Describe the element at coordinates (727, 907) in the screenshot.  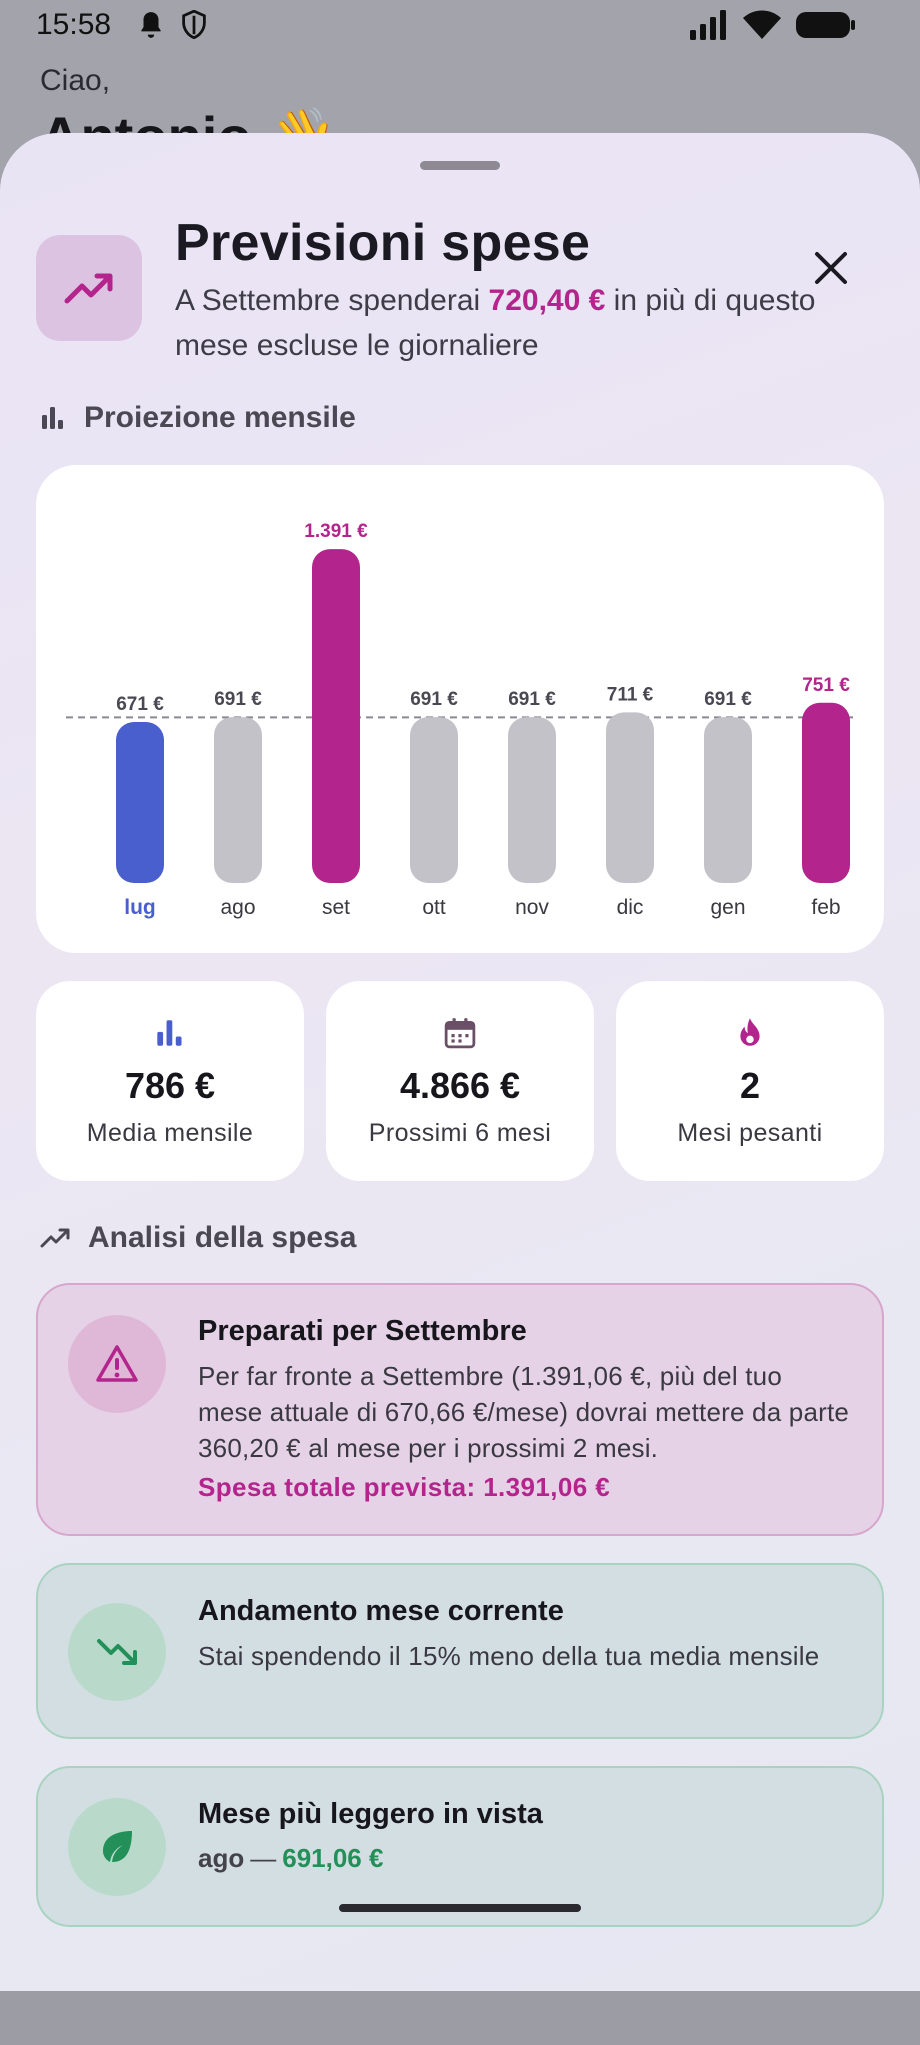
I see `category-label-gen: gen` at that location.